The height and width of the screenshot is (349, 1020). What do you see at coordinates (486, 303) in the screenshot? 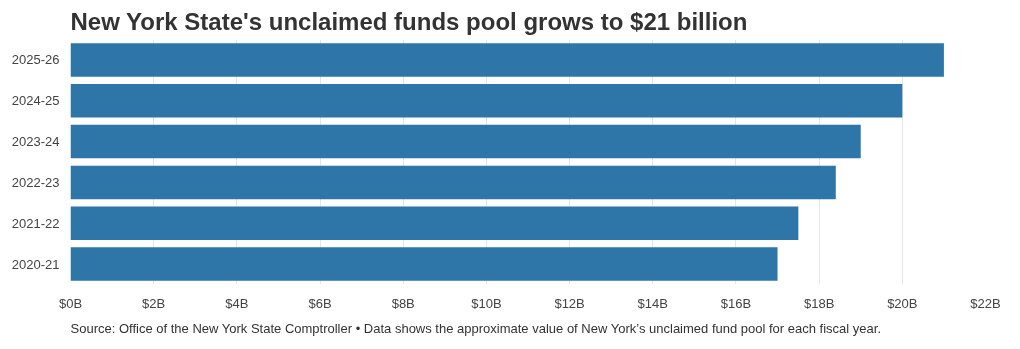
I see `x-tick-label: $10B` at bounding box center [486, 303].